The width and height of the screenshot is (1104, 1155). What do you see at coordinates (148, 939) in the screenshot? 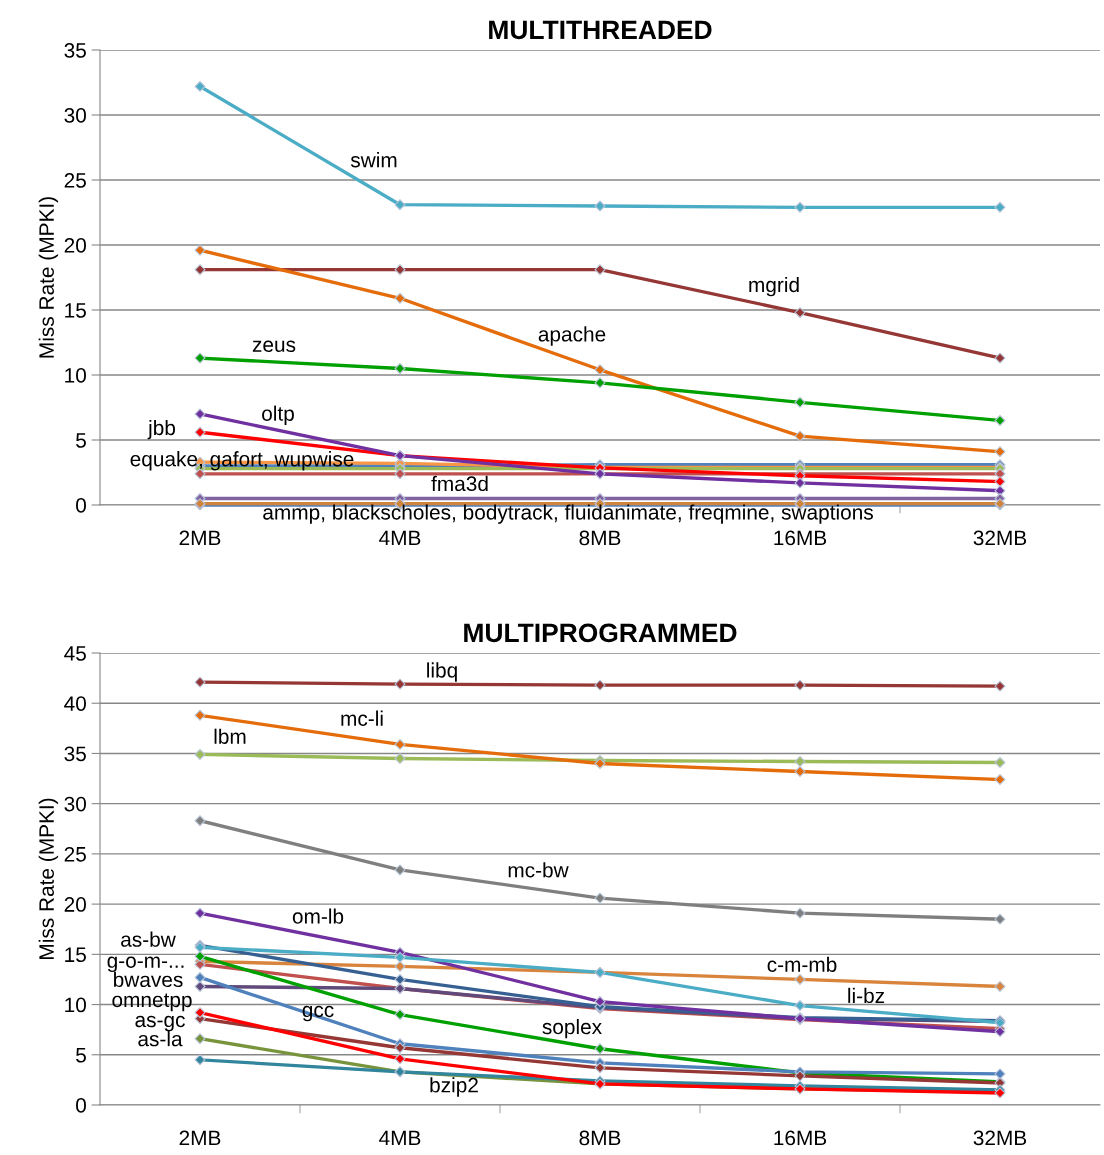
I see `annotation: as-bw` at bounding box center [148, 939].